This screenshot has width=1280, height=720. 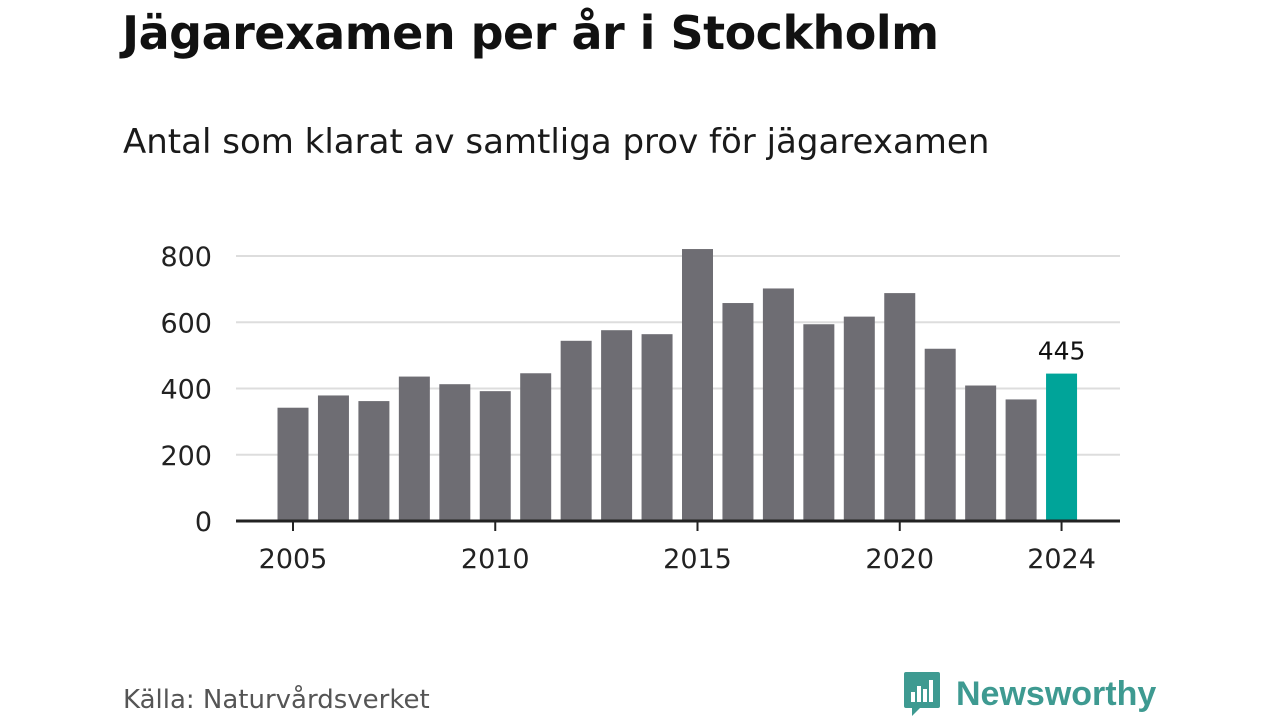 What do you see at coordinates (1062, 447) in the screenshot?
I see `bar-2024` at bounding box center [1062, 447].